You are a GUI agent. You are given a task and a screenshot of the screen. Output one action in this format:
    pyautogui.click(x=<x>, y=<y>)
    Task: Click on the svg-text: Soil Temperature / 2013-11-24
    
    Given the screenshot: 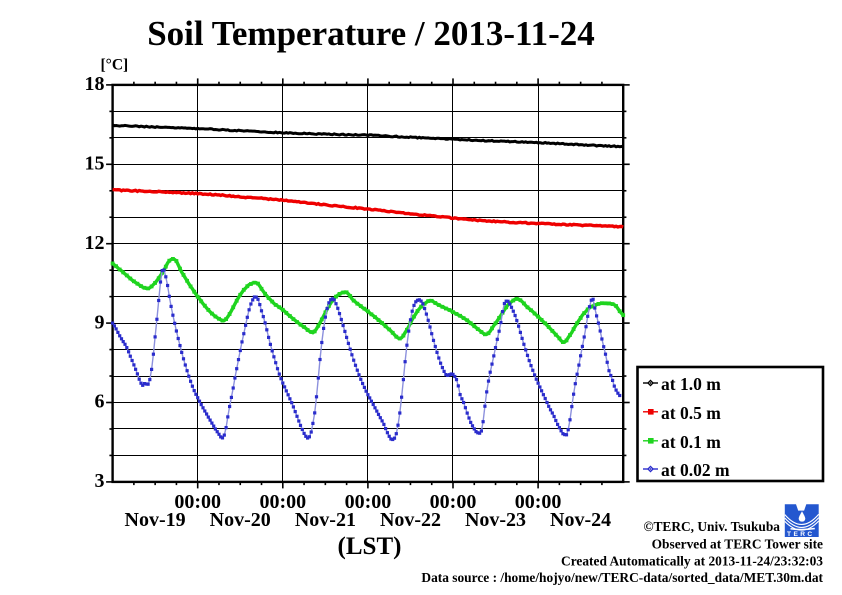 What is the action you would take?
    pyautogui.click(x=371, y=33)
    